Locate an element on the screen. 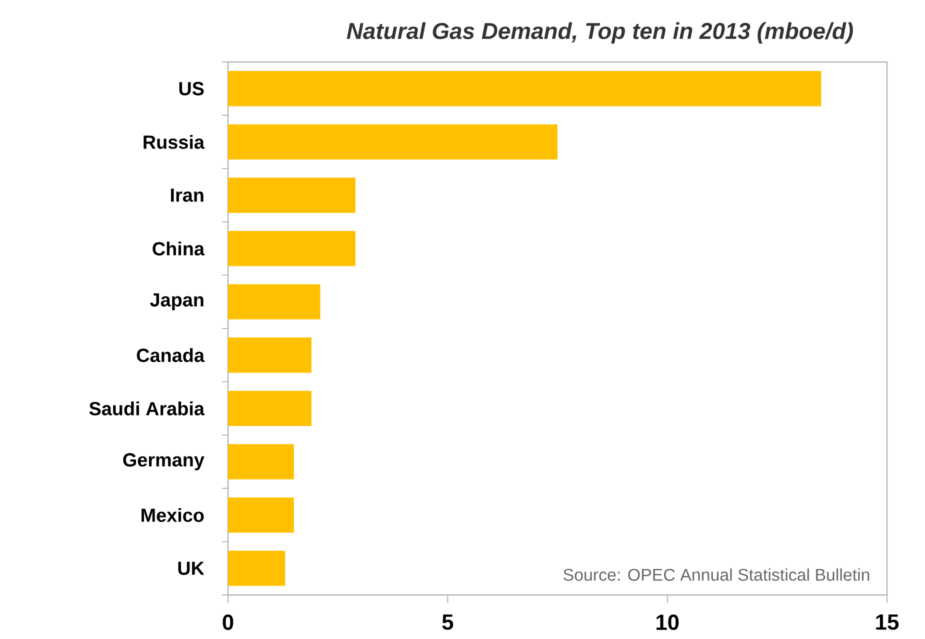 Image resolution: width=925 pixels, height=639 pixels. y-tick-label: Germany is located at coordinates (163, 461).